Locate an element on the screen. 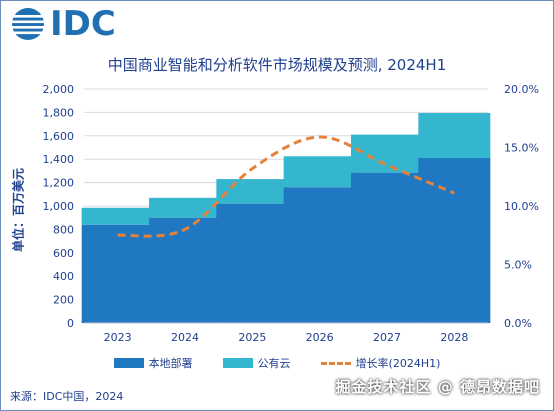  x-tick-label: 2023 is located at coordinates (118, 337).